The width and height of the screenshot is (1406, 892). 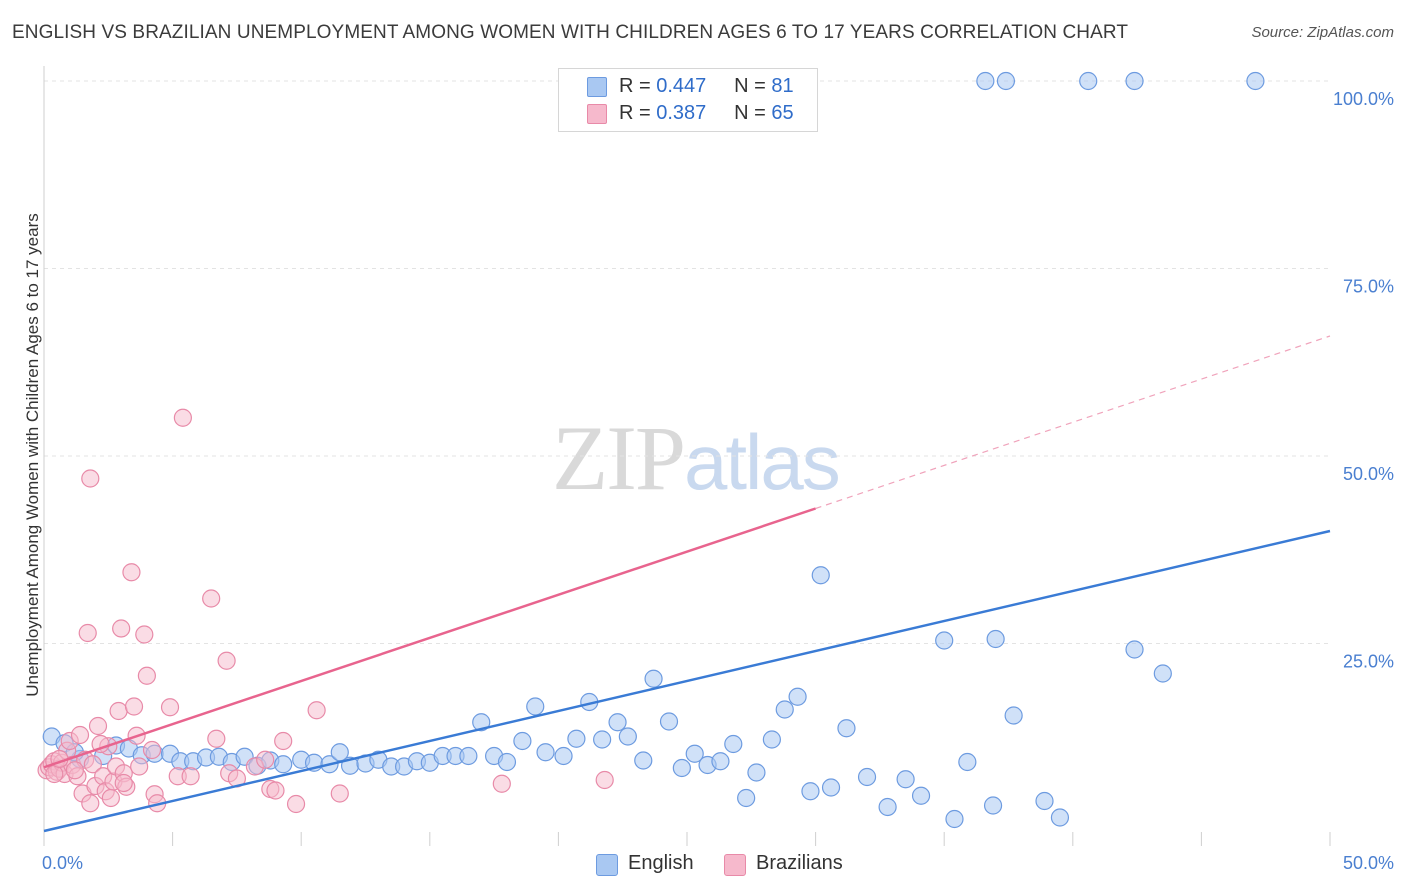 What do you see at coordinates (696, 458) in the screenshot?
I see `watermark: ZIPatlas` at bounding box center [696, 458].